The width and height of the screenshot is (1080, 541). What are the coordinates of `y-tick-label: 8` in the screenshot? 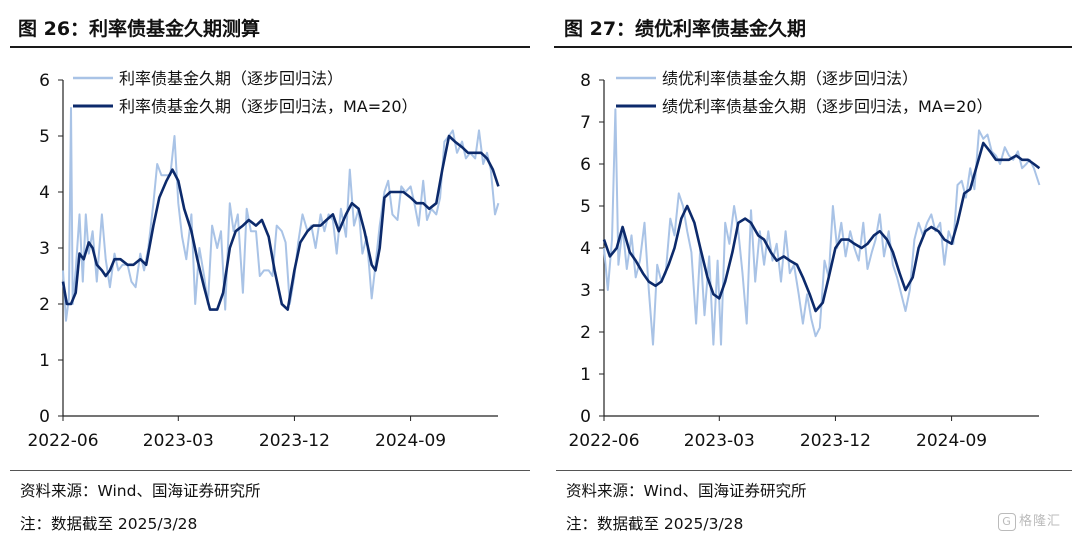 It's located at (585, 81).